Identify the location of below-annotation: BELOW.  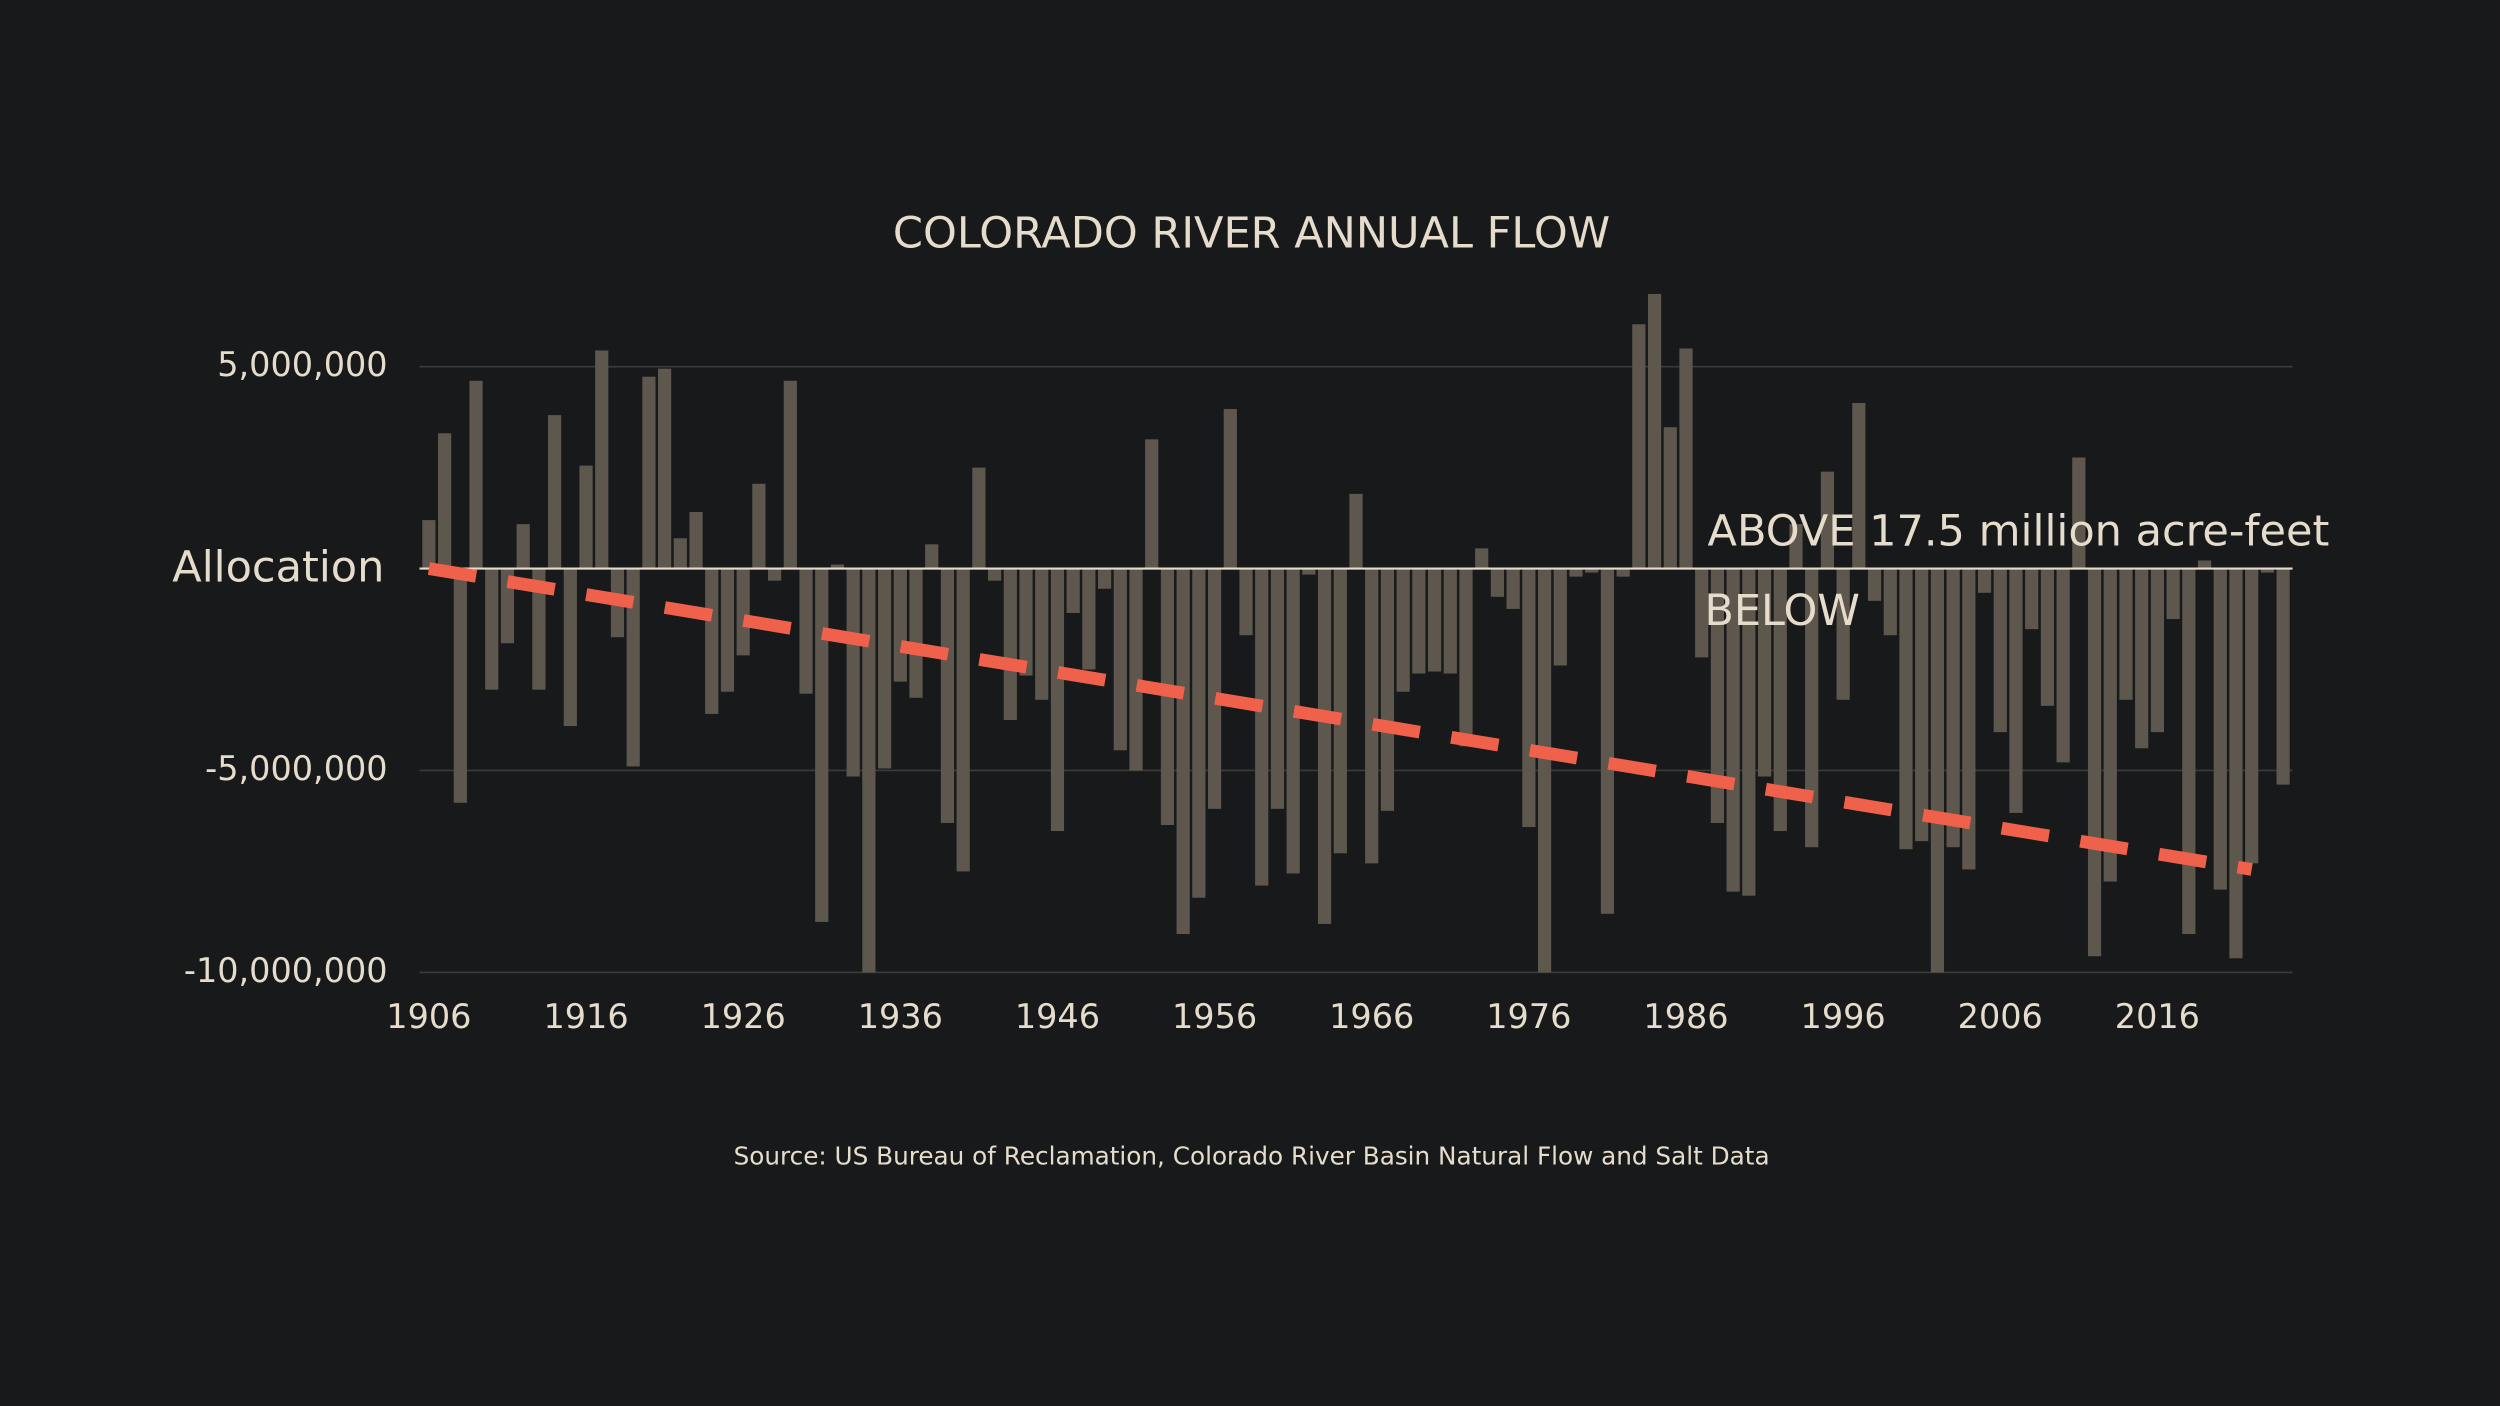
(1782, 611).